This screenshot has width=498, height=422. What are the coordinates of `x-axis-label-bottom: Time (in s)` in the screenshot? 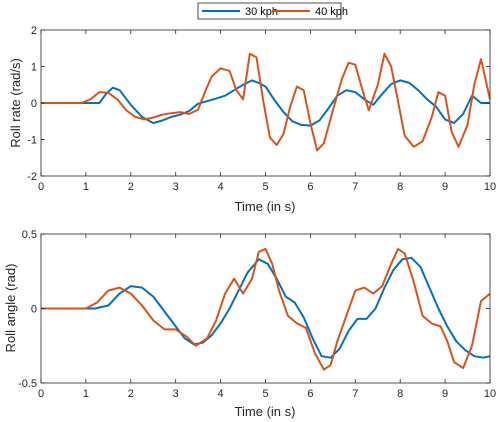 It's located at (265, 411).